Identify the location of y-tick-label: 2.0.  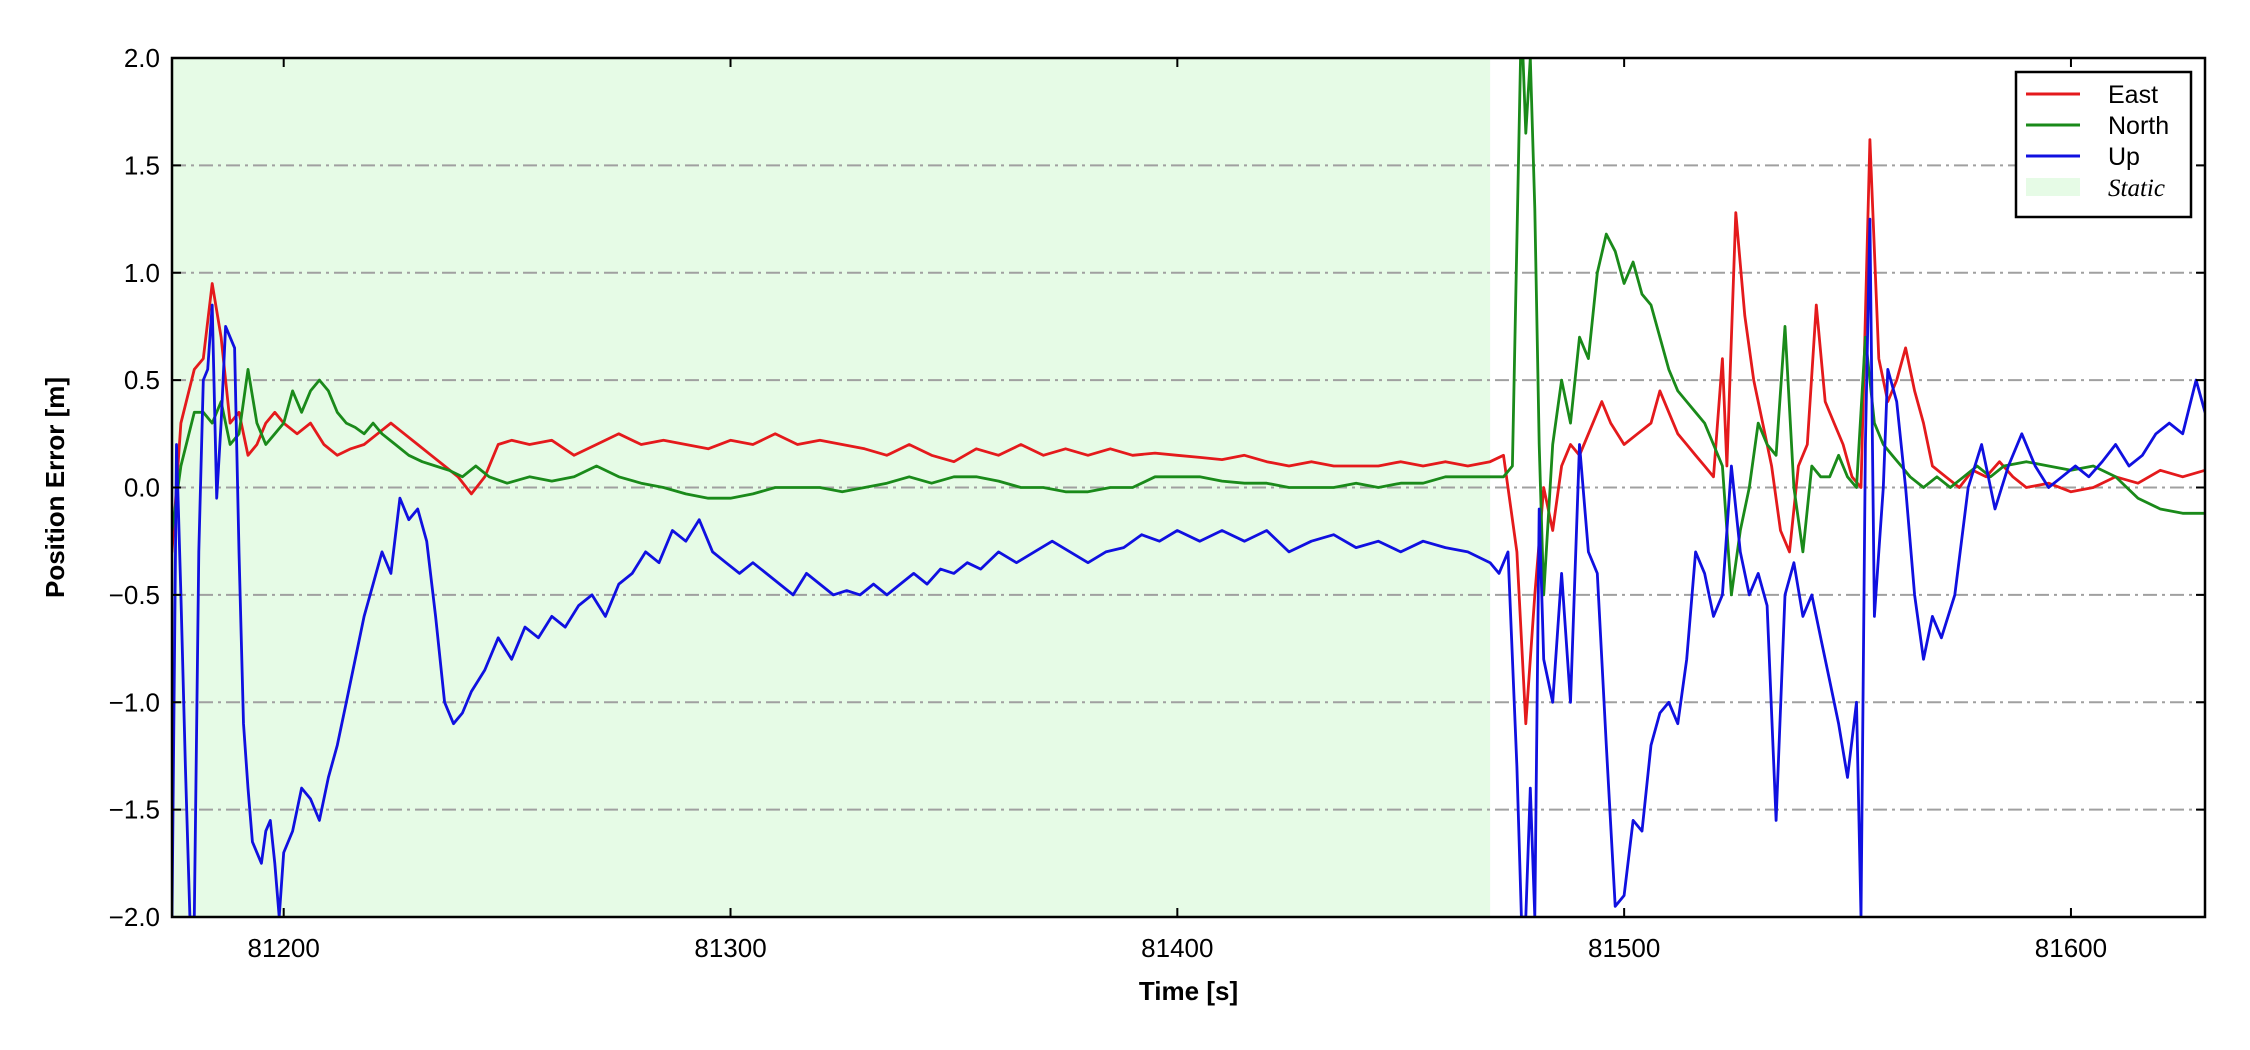
(142, 58).